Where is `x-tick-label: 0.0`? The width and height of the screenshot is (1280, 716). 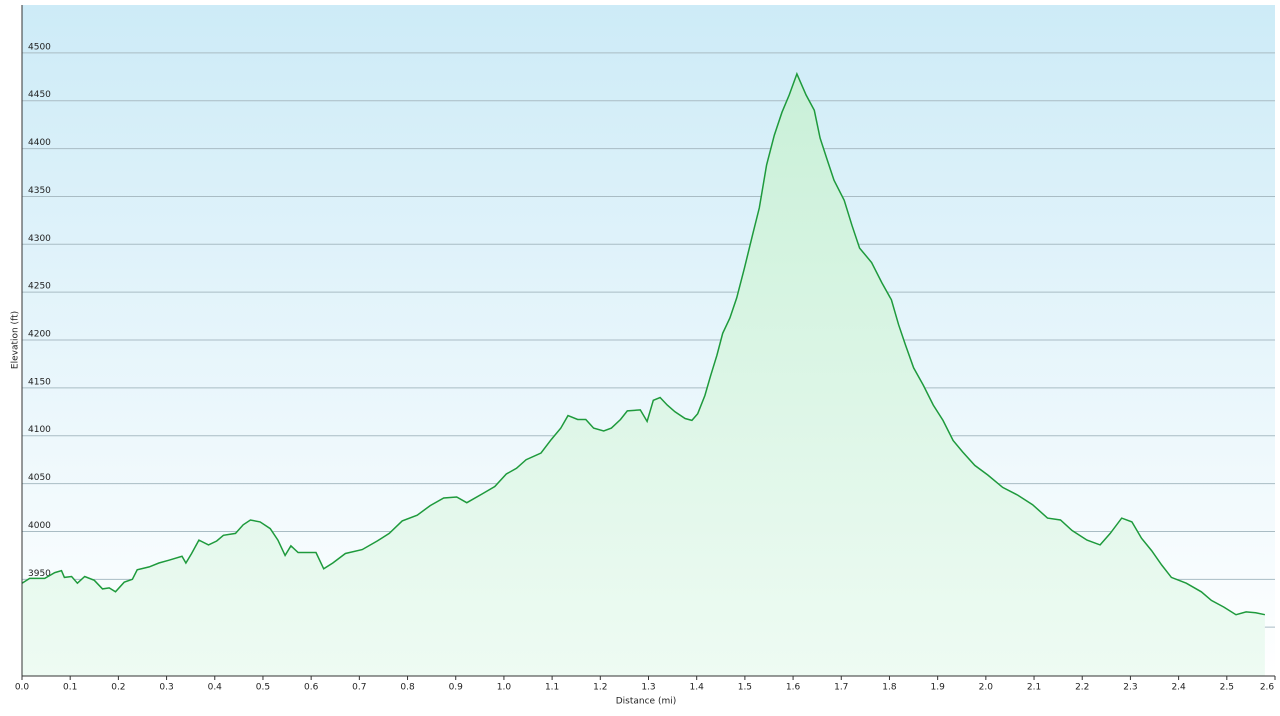 x-tick-label: 0.0 is located at coordinates (22, 688).